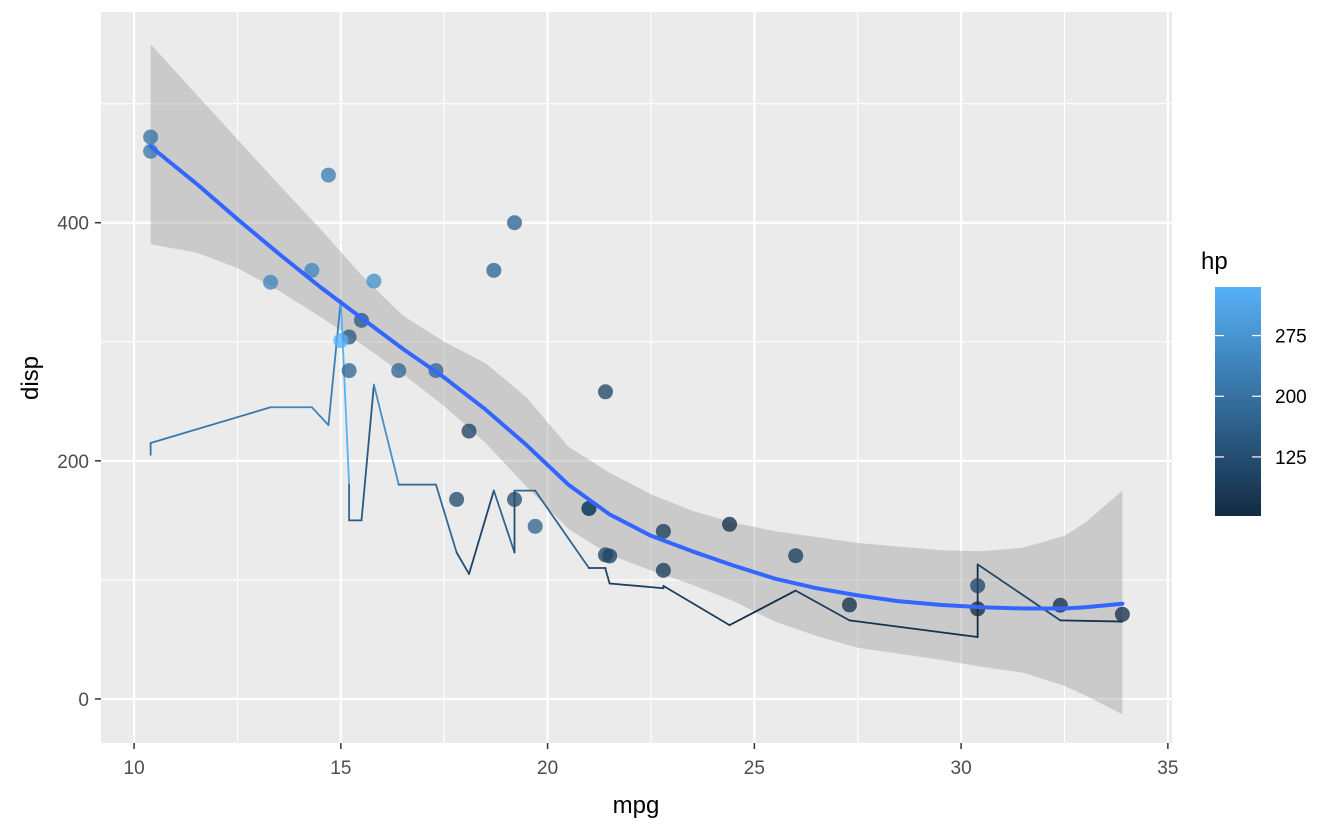 This screenshot has height=833, width=1344. I want to click on legend: hp 125 200 275, so click(1254, 382).